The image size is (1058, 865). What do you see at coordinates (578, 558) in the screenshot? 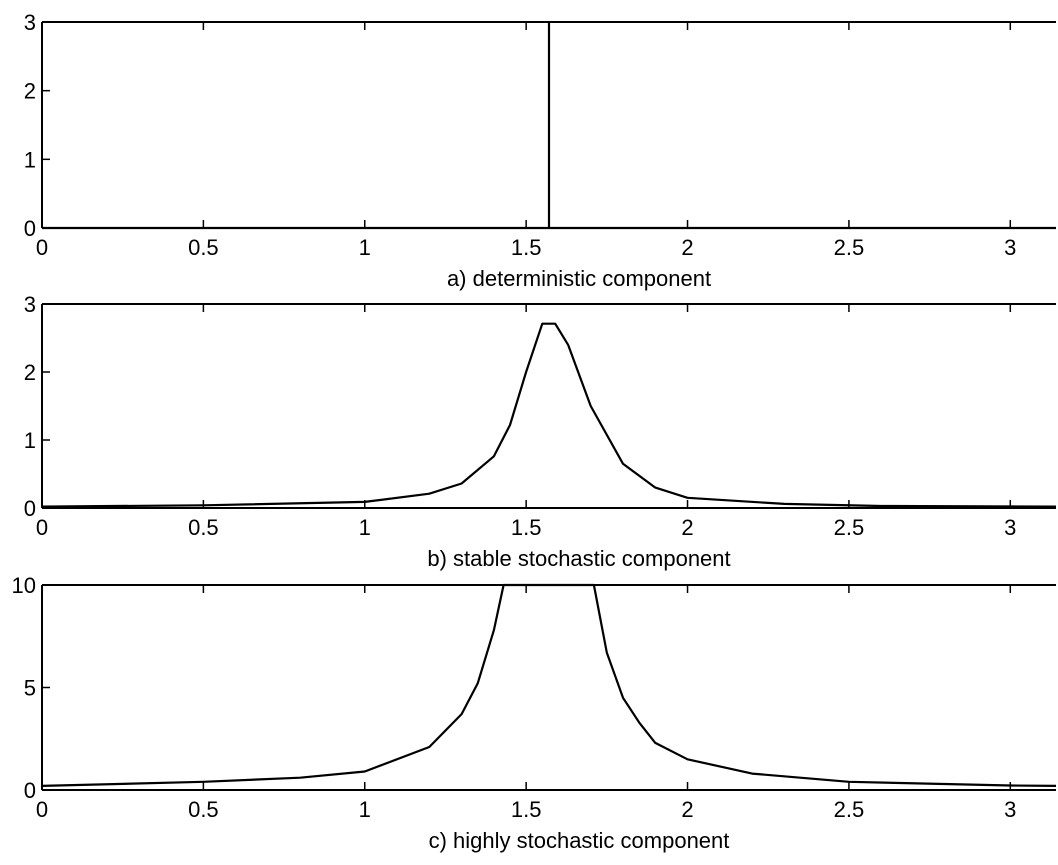
I see `panel-caption: b) stable stochastic component` at bounding box center [578, 558].